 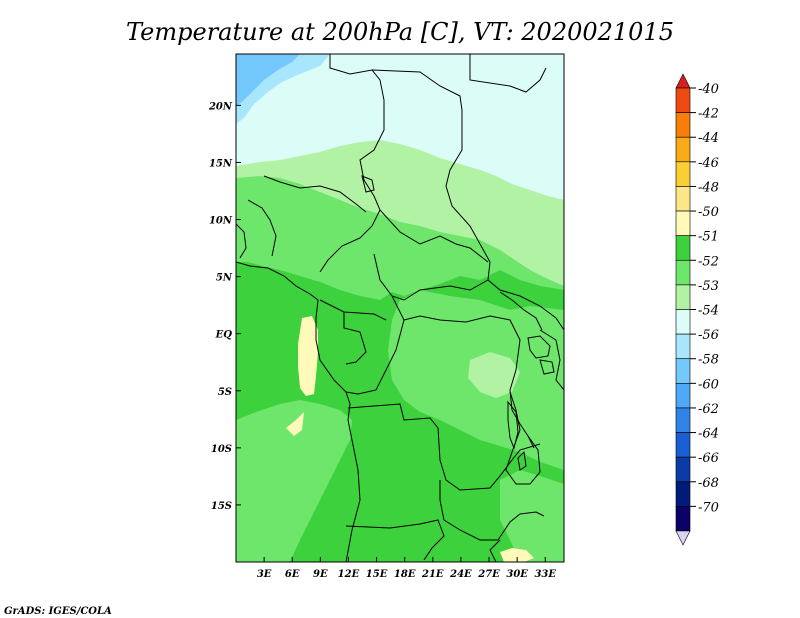 What do you see at coordinates (58, 611) in the screenshot?
I see `credit-label: GrADS: IGES/COLA` at bounding box center [58, 611].